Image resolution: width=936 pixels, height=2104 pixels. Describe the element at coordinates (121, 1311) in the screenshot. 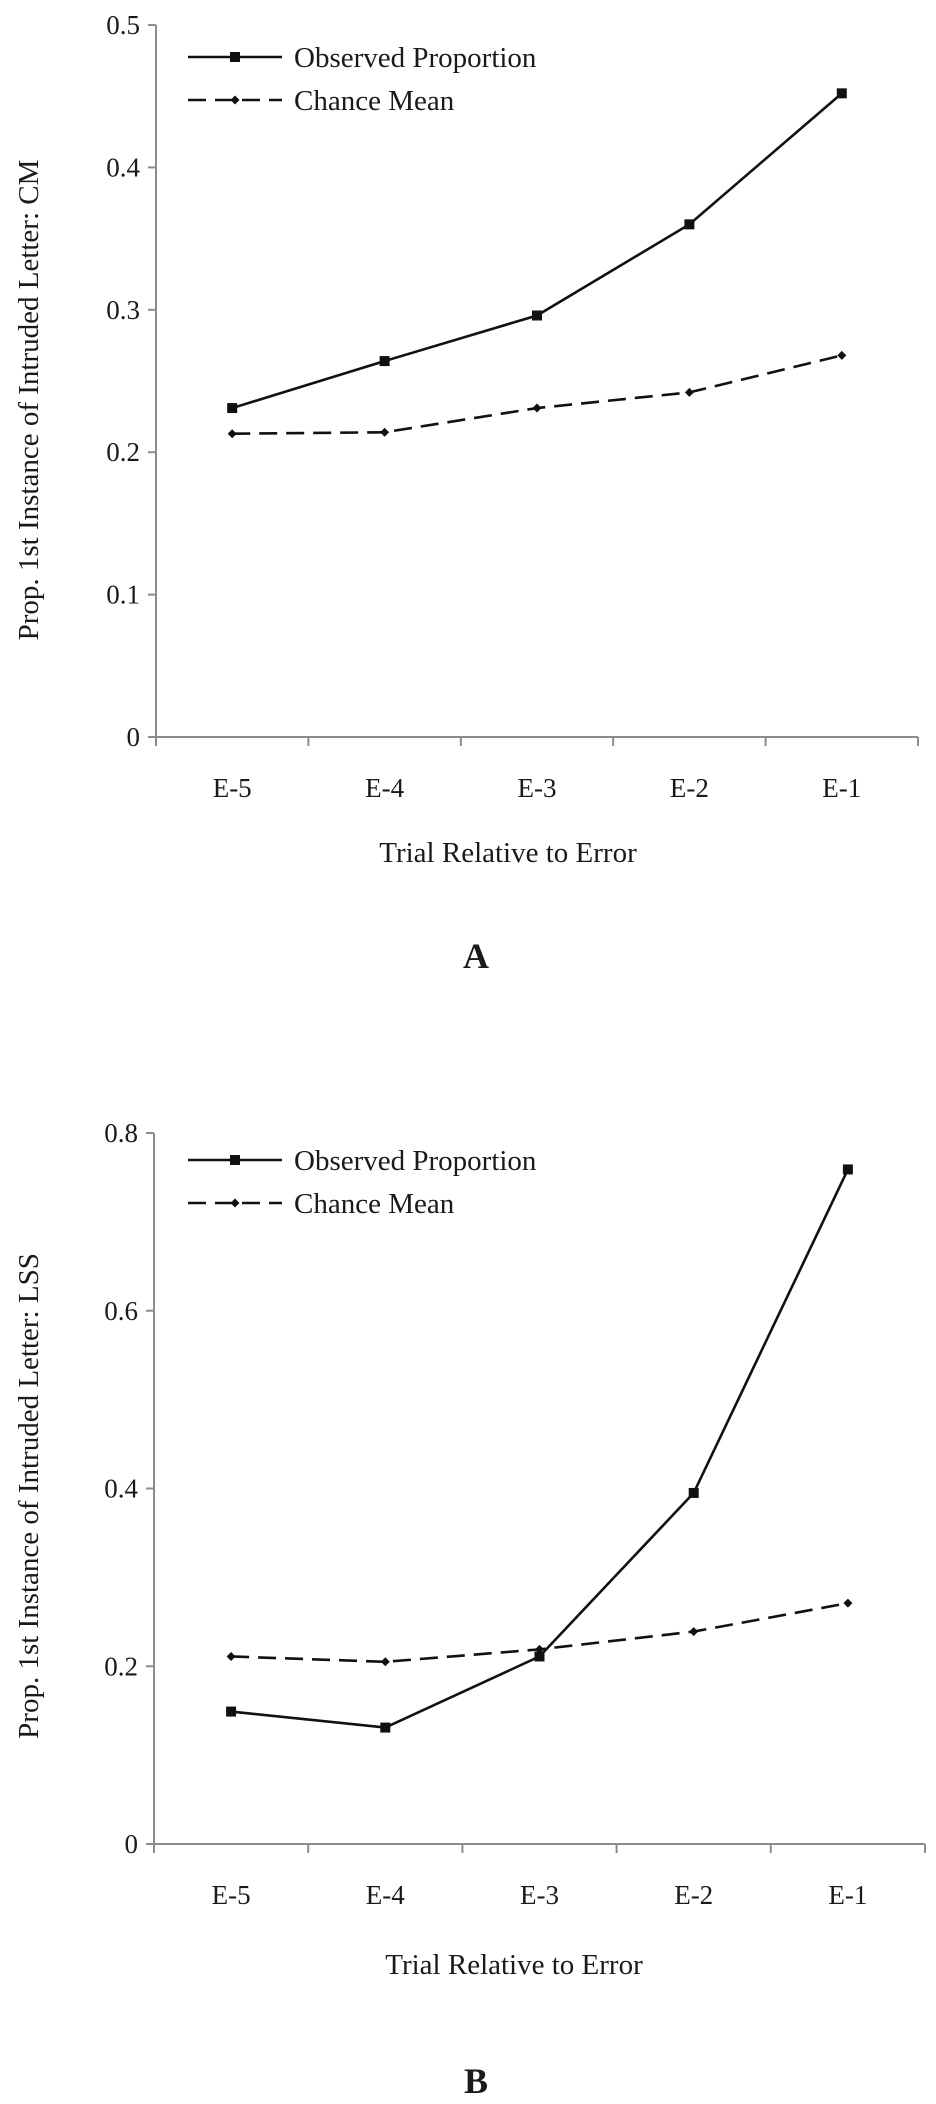

I see `y-tick-label: 0.6` at that location.